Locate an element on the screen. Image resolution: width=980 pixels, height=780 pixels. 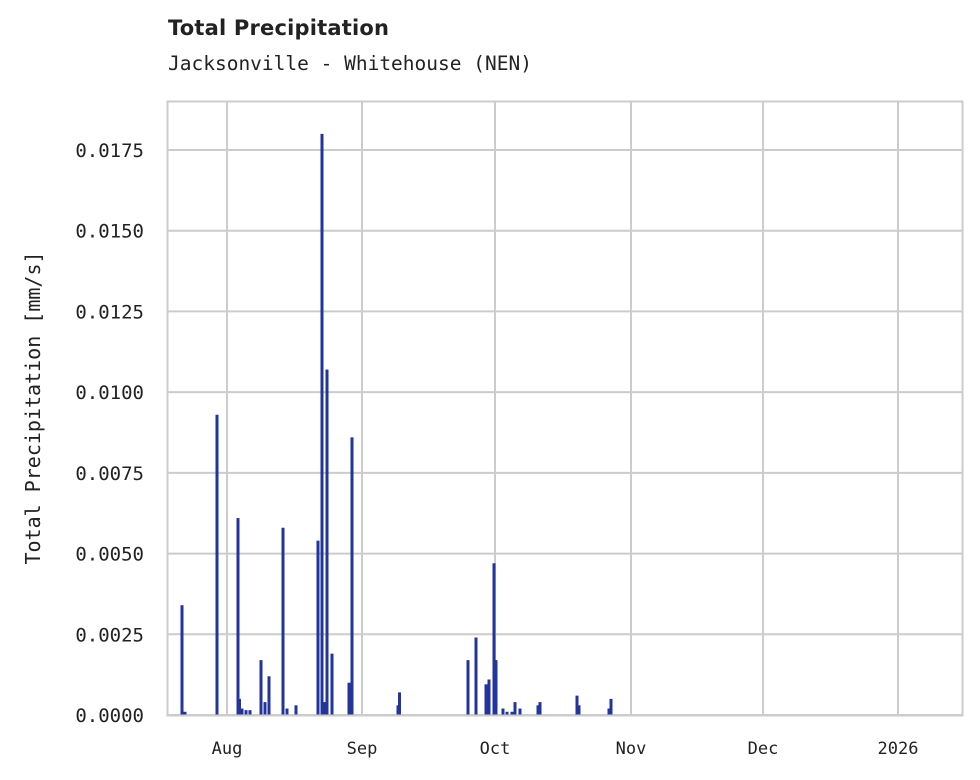
chart-title: Total Precipitation is located at coordinates (279, 28).